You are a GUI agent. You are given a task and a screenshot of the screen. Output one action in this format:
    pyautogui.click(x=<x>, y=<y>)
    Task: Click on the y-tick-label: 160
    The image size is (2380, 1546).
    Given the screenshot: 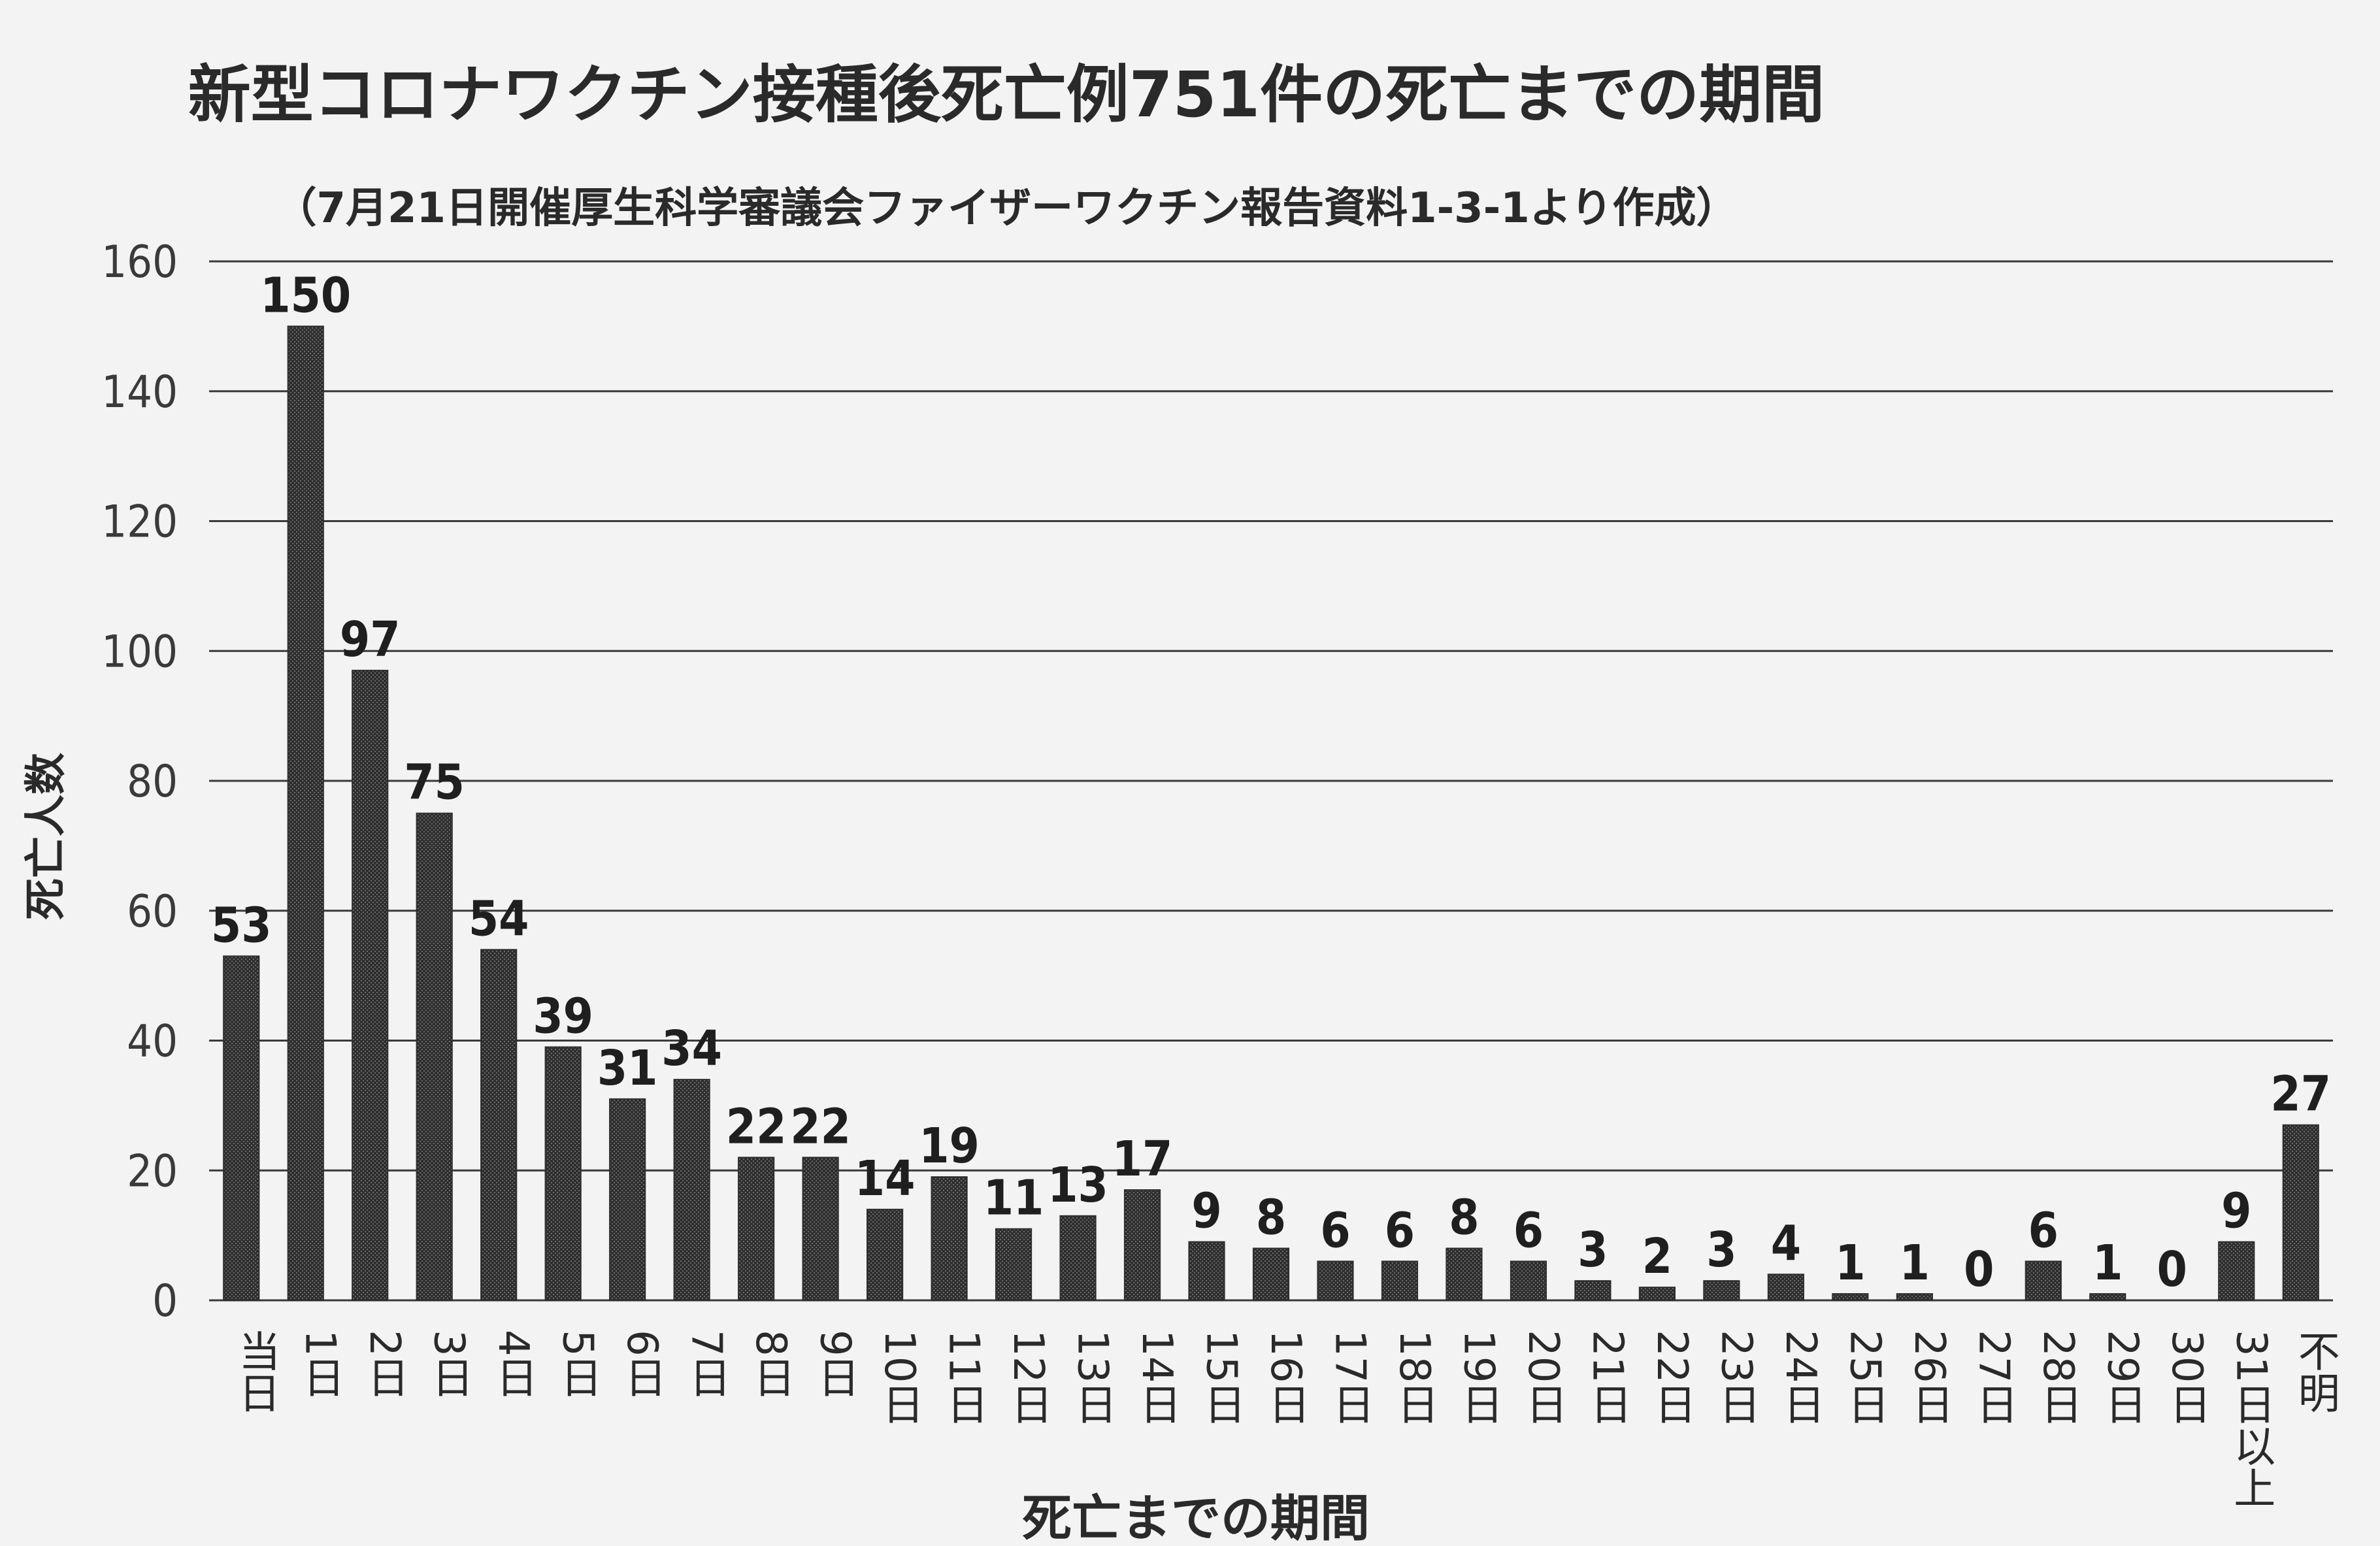 What is the action you would take?
    pyautogui.click(x=139, y=262)
    